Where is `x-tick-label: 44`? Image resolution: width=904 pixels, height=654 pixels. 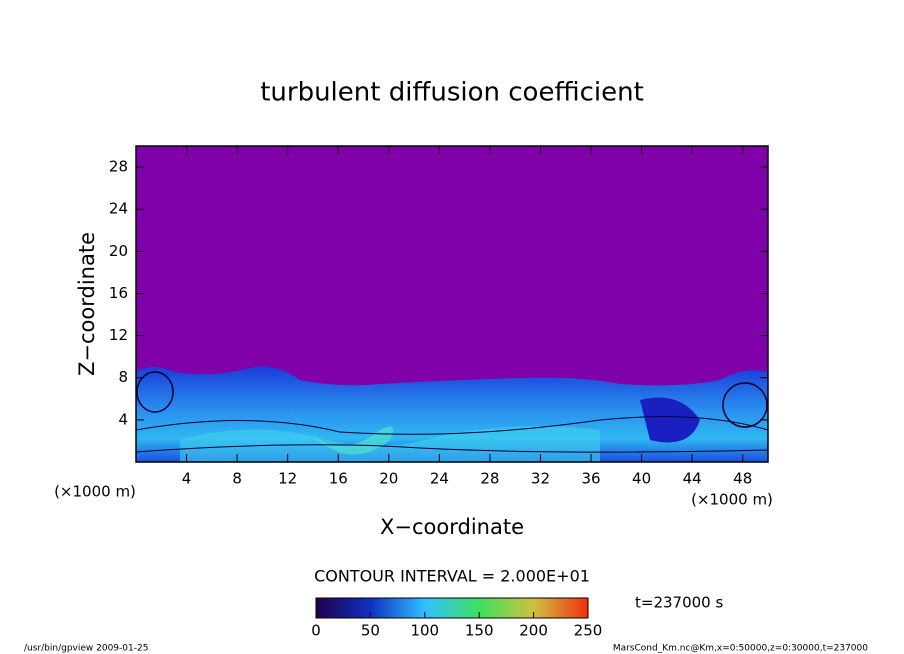 x-tick-label: 44 is located at coordinates (692, 479).